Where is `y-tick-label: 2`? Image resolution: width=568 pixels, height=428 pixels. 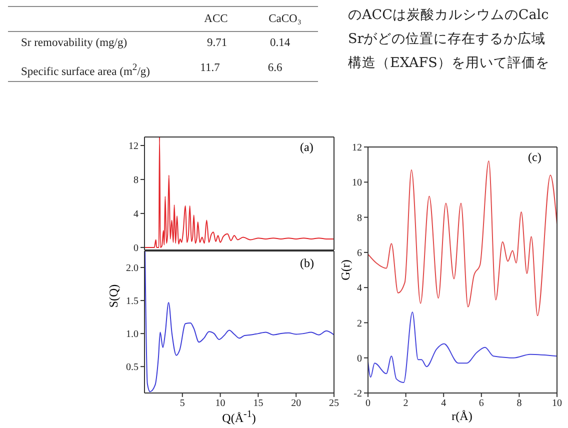 y-tick-label: 2 is located at coordinates (359, 324).